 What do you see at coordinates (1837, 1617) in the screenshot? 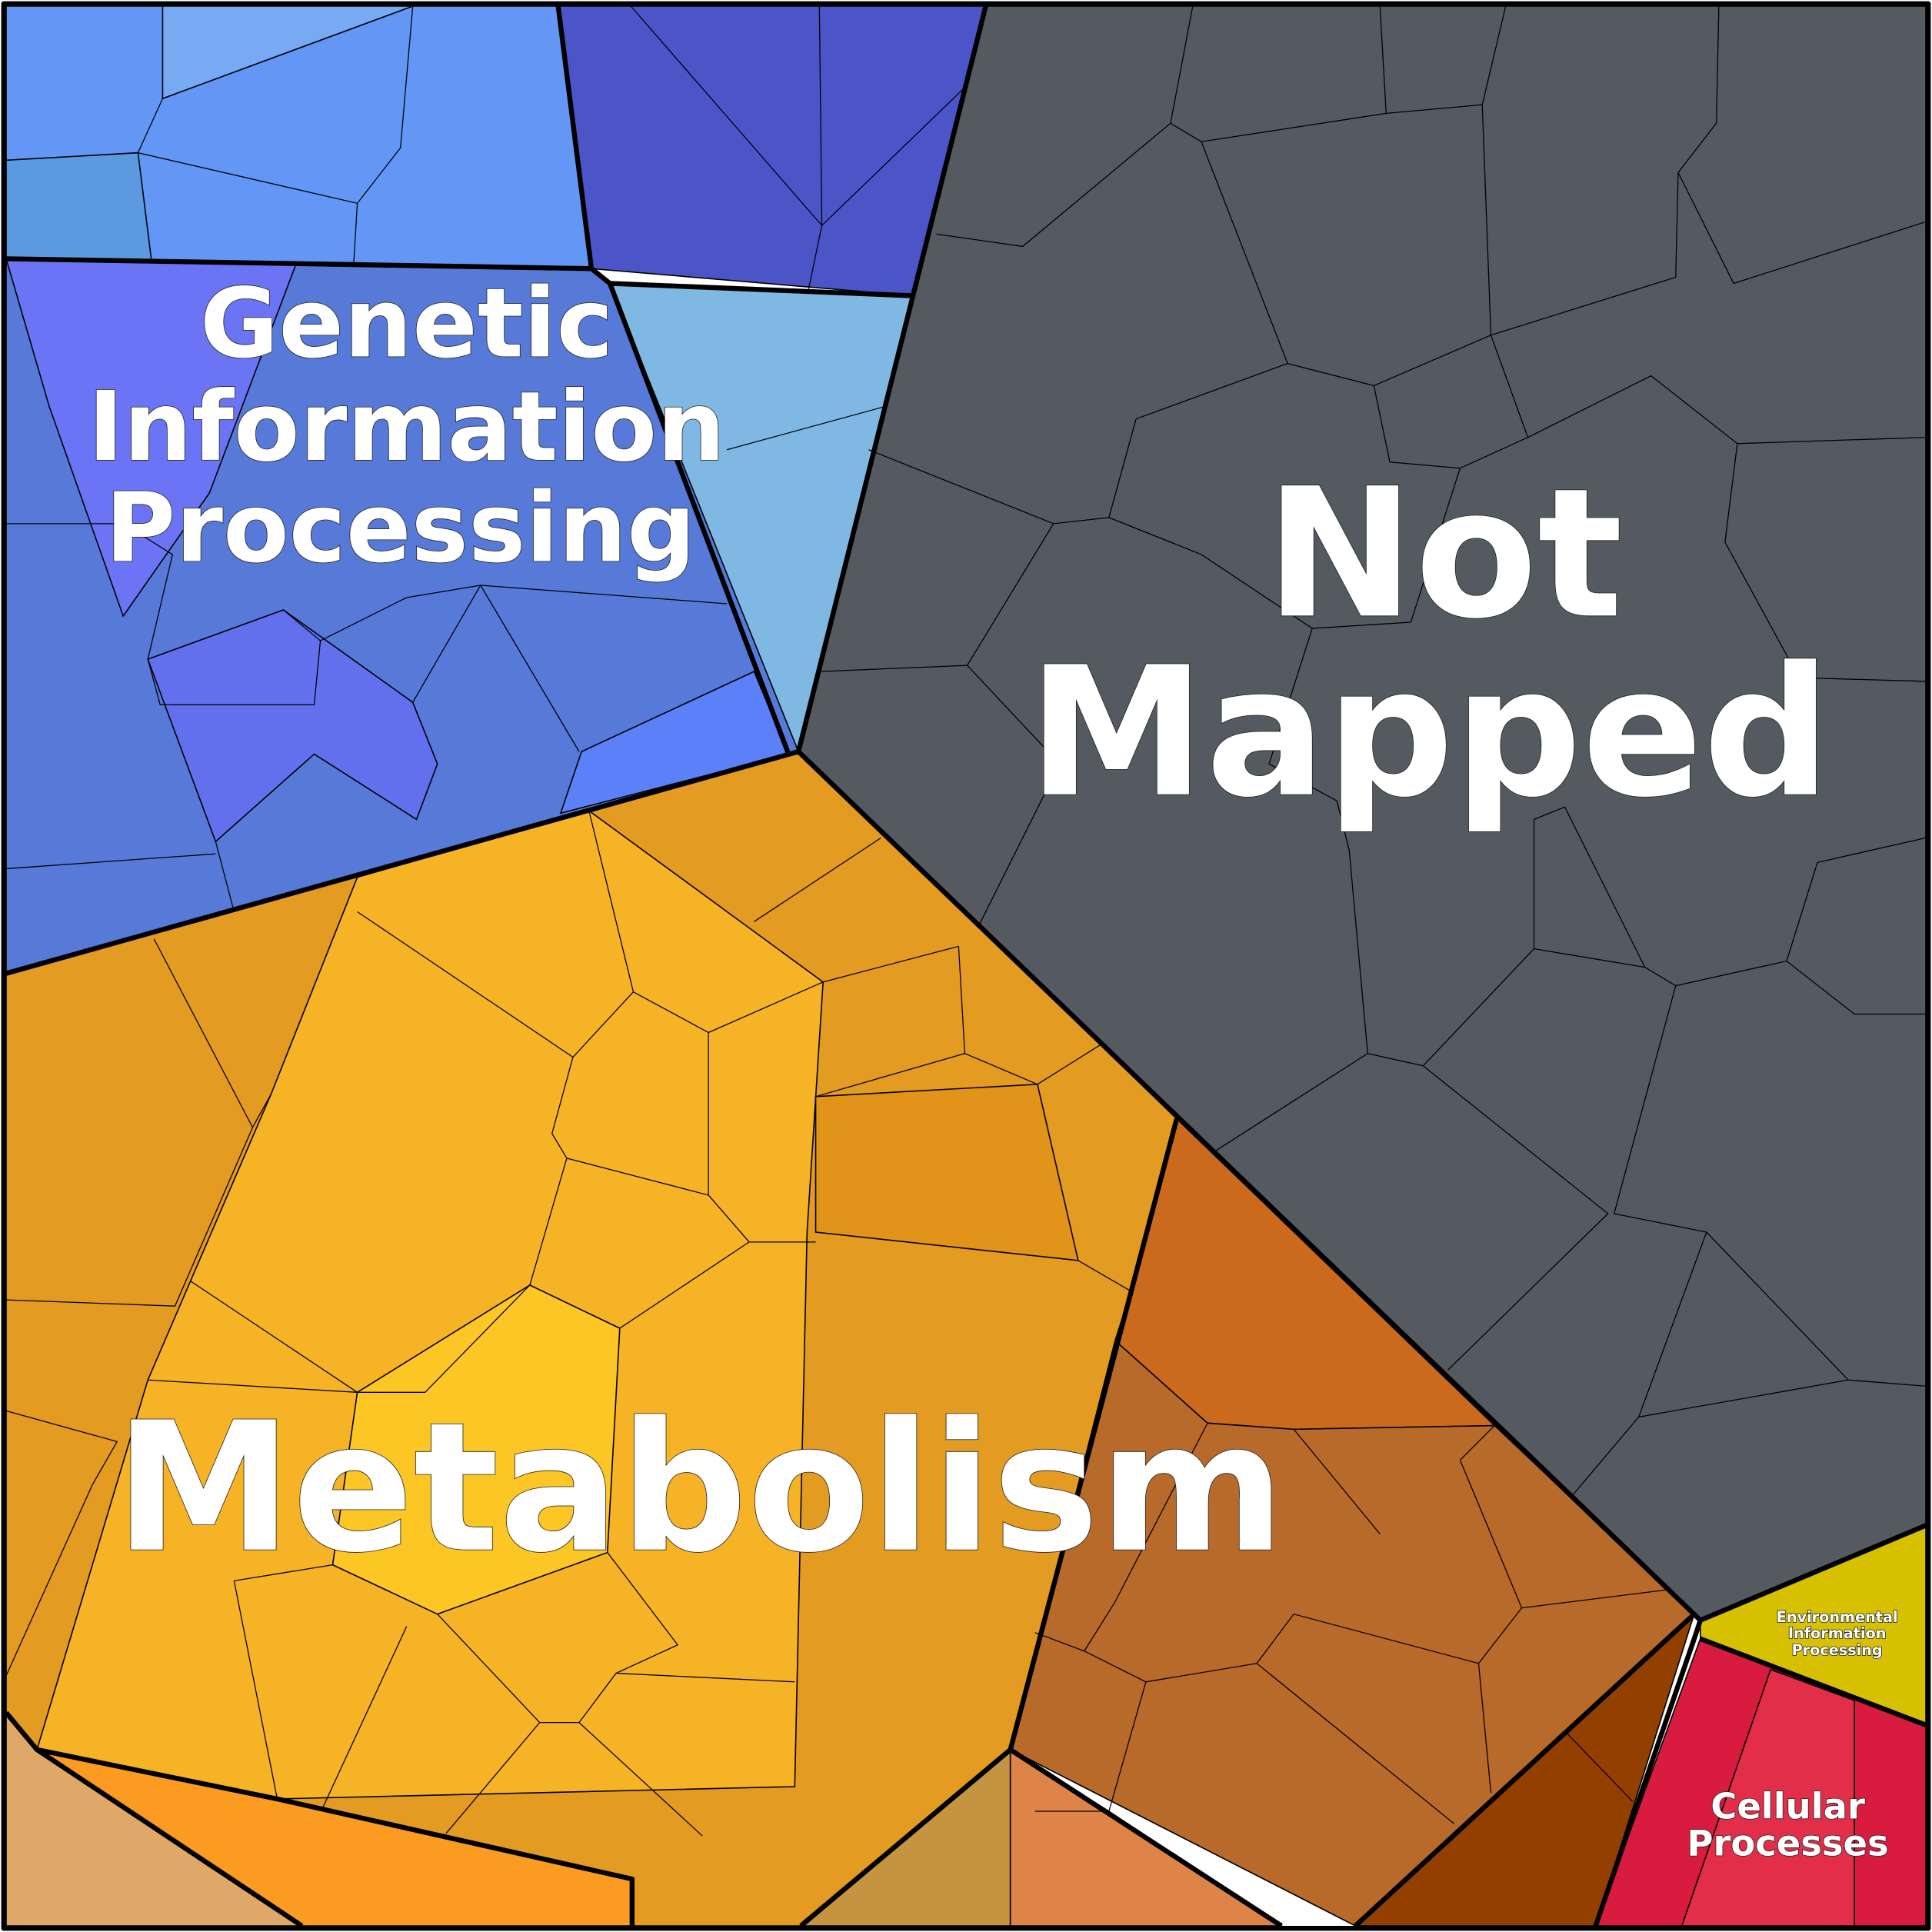
I see `region-label: Environmental` at bounding box center [1837, 1617].